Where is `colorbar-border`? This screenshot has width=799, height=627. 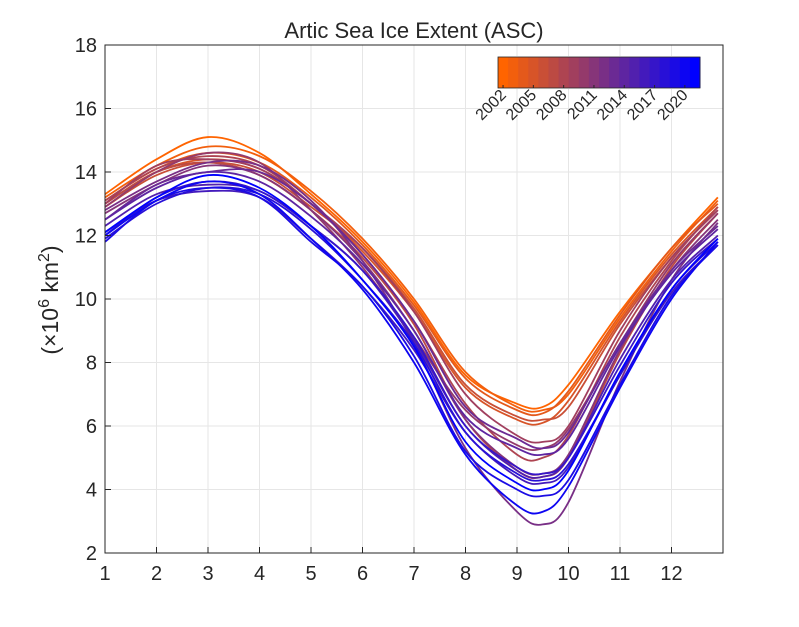 colorbar-border is located at coordinates (599, 72).